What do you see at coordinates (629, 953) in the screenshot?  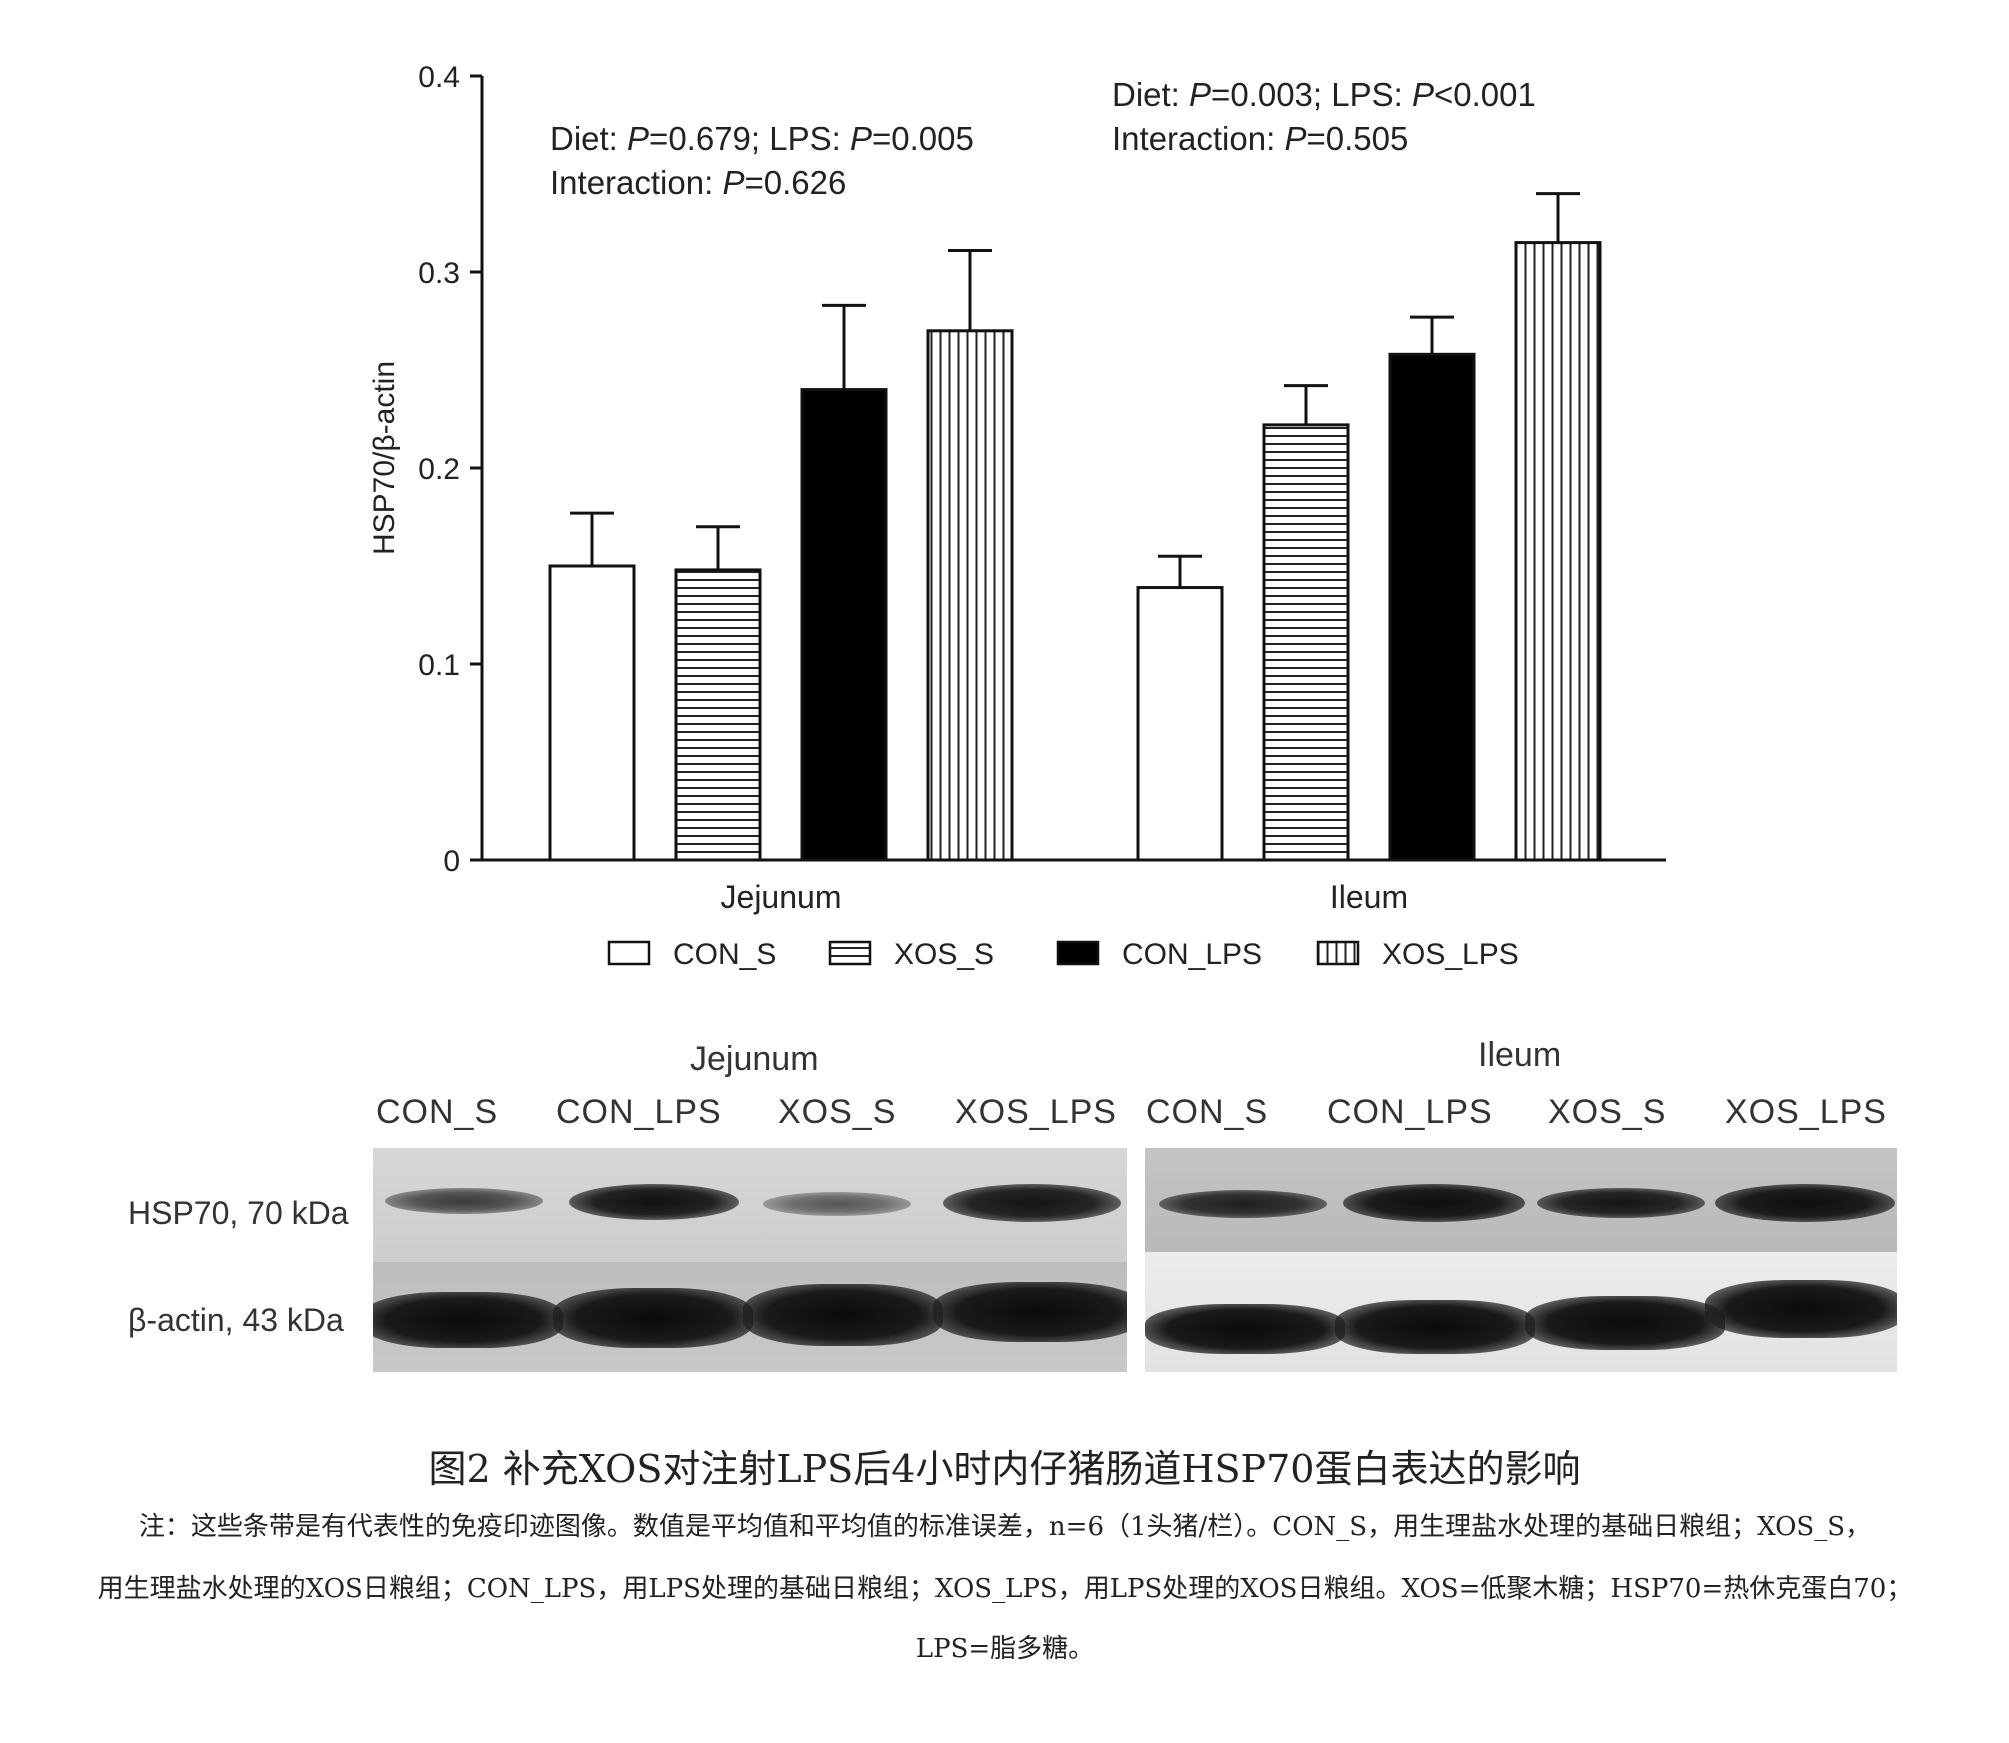 I see `legend-swatch-con-s` at bounding box center [629, 953].